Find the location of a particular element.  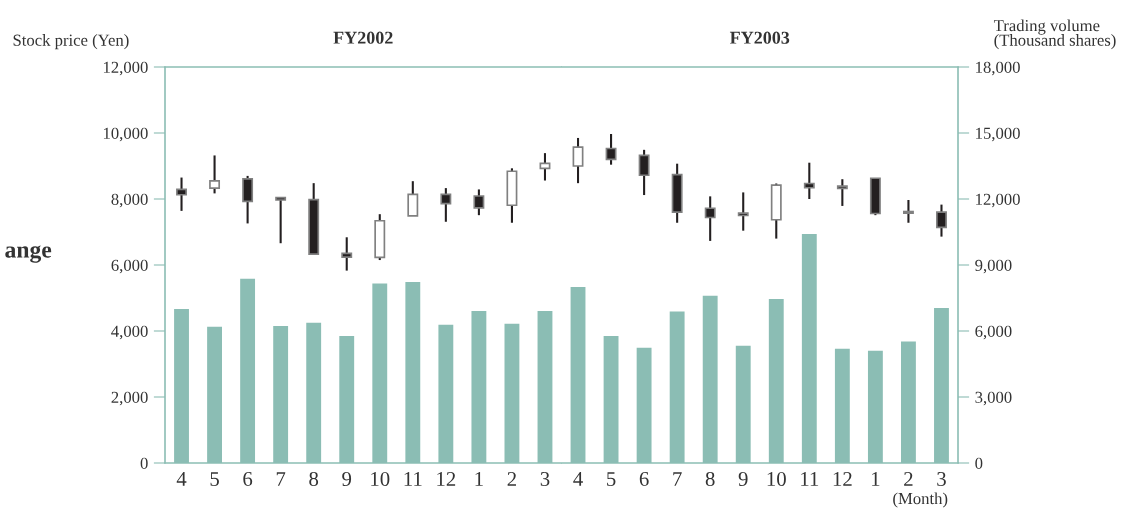

y2-tick-label: 15,000 is located at coordinates (998, 134).